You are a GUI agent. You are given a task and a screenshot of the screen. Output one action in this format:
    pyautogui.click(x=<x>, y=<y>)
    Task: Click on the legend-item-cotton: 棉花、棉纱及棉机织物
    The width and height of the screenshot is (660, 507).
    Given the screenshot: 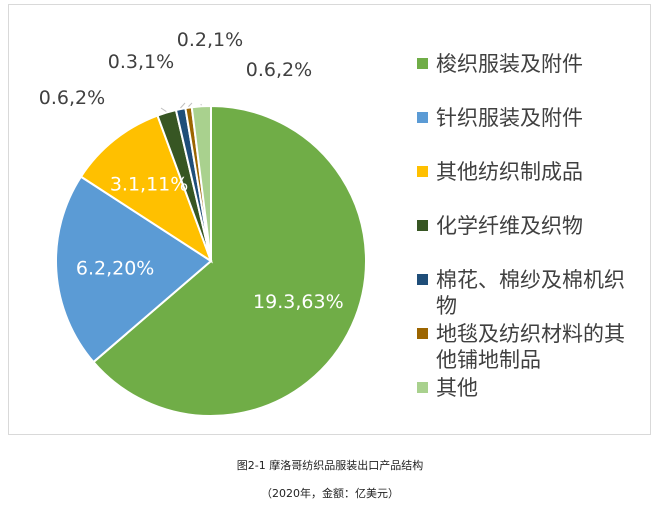 What is the action you would take?
    pyautogui.click(x=526, y=293)
    